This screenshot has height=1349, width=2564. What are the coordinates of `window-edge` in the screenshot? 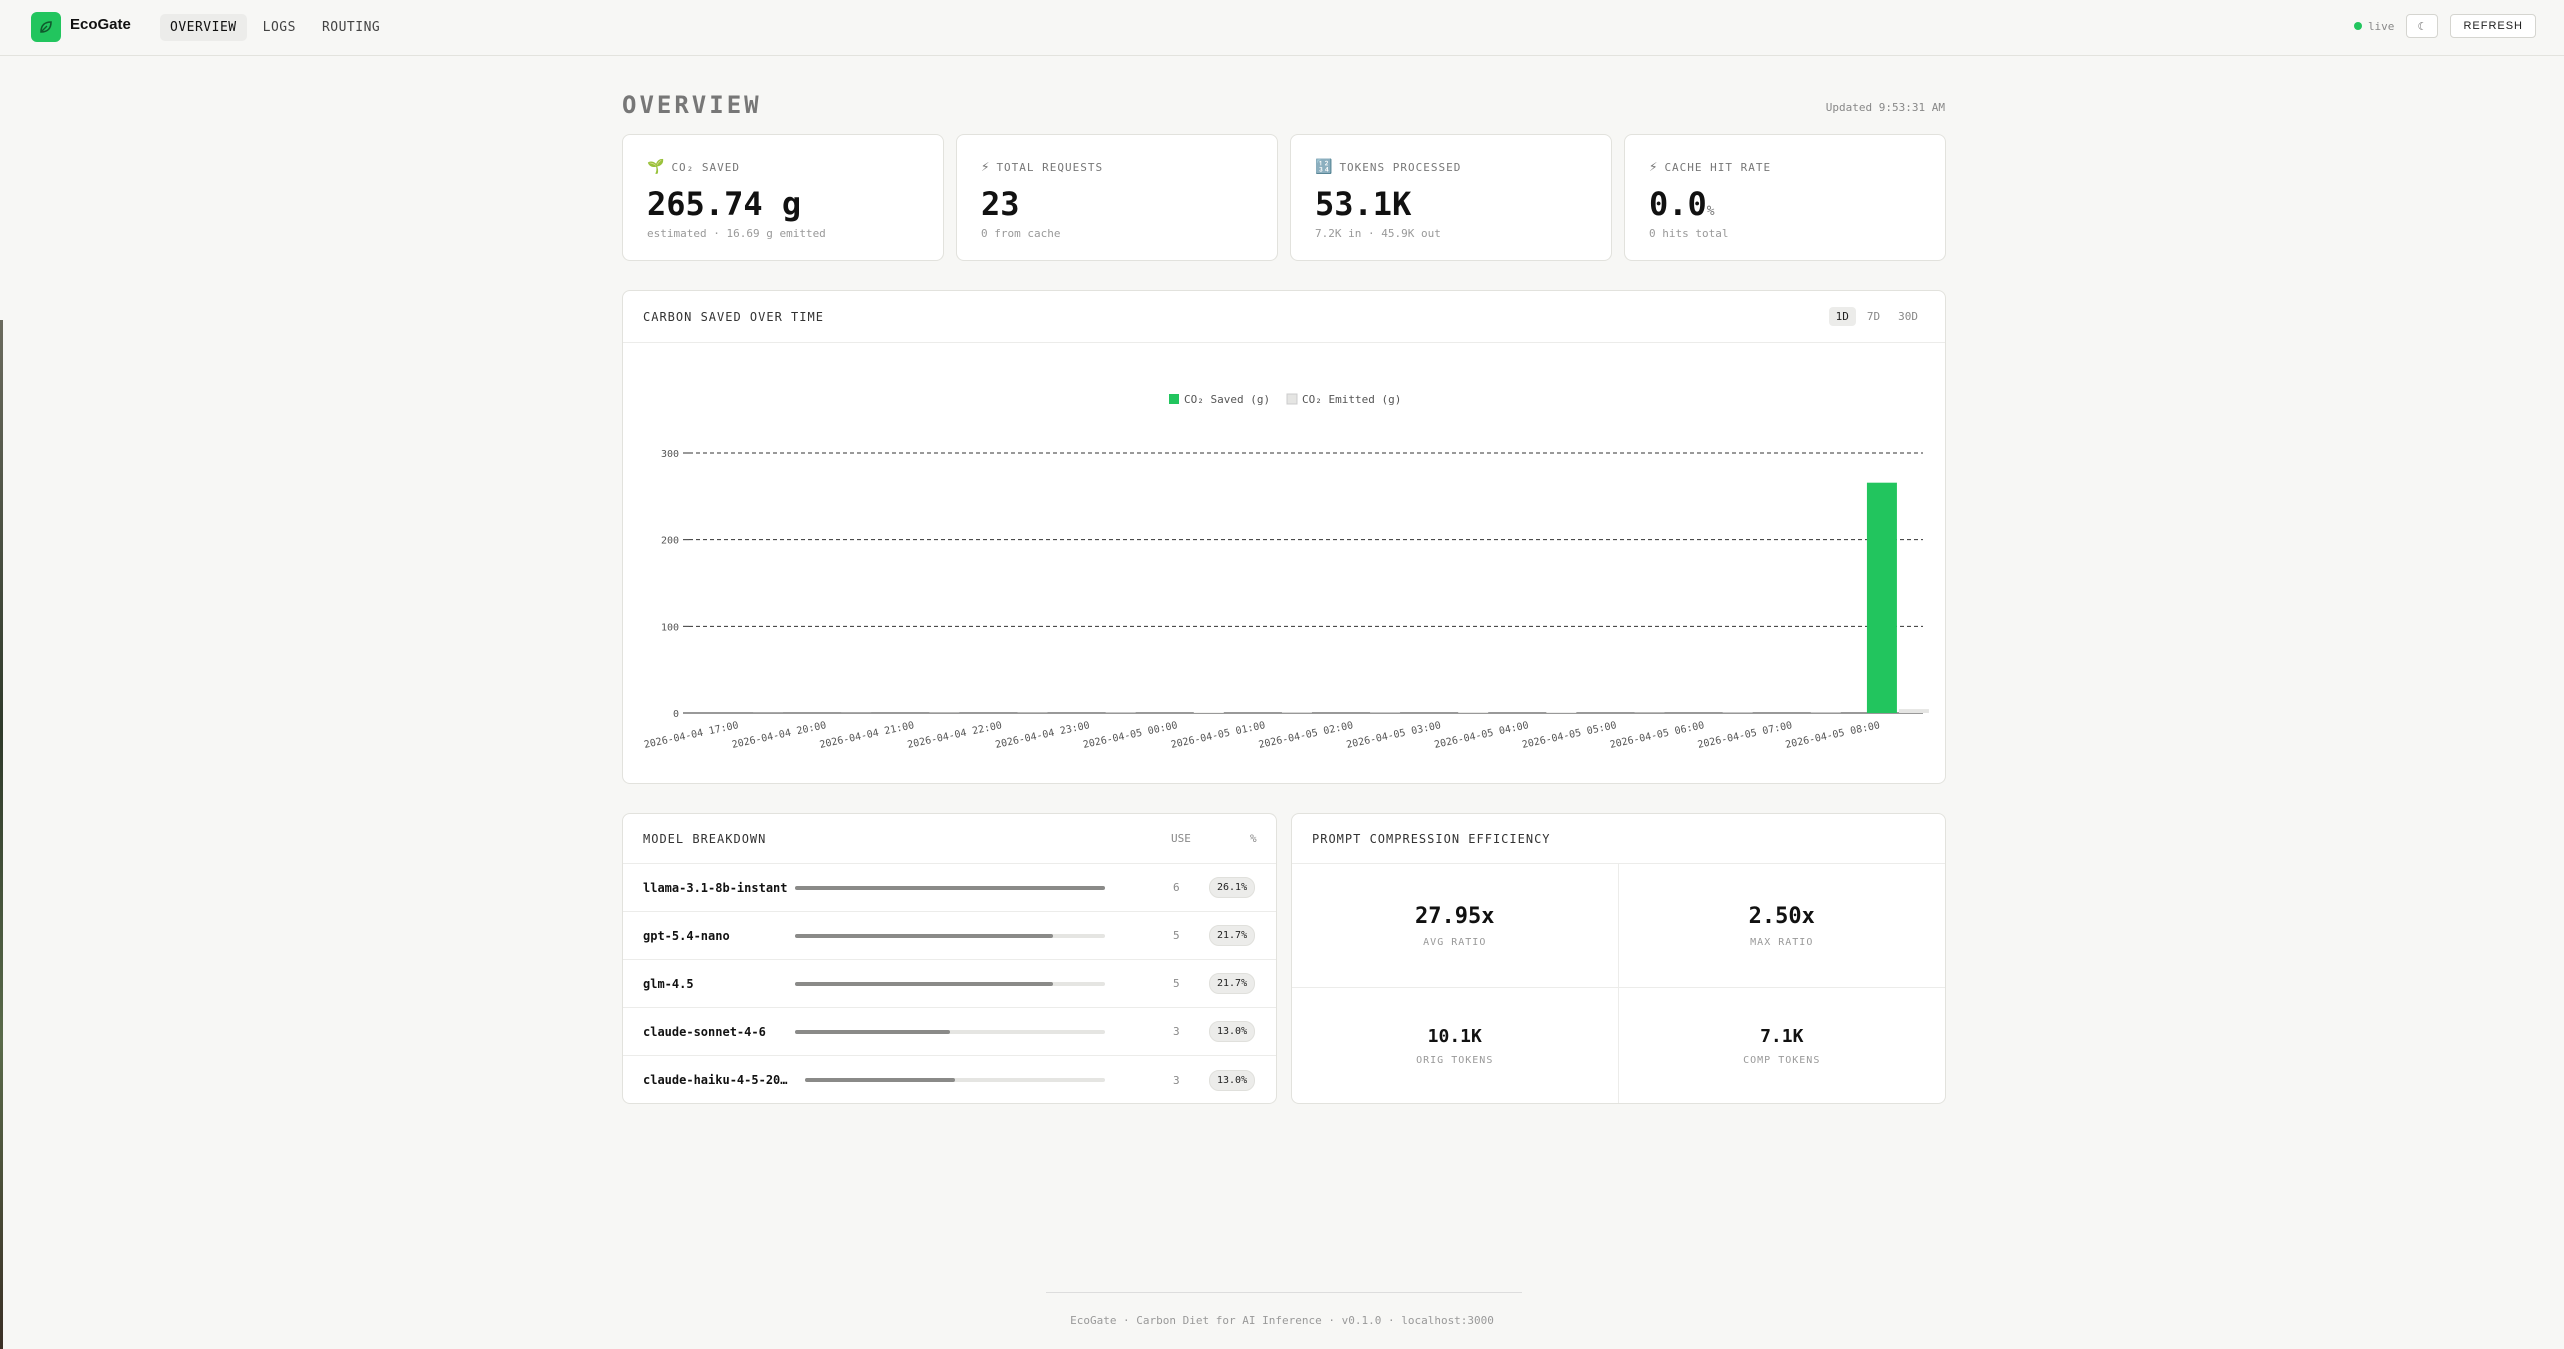 It's located at (1, 834).